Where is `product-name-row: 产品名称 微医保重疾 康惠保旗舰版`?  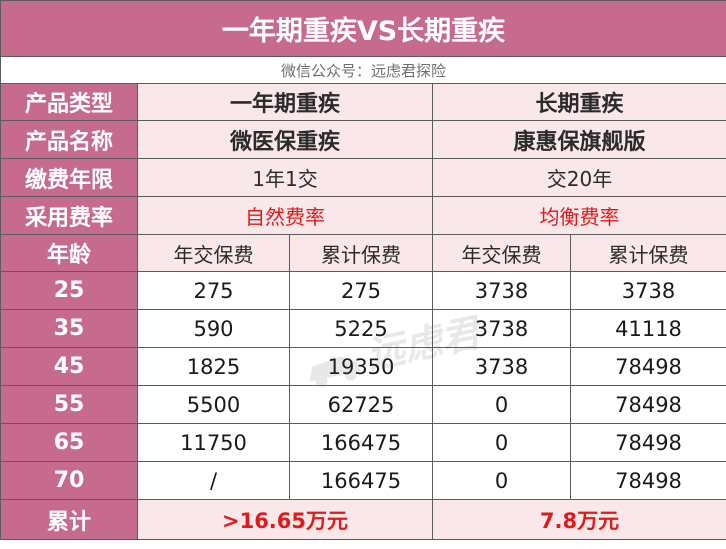 product-name-row: 产品名称 微医保重疾 康惠保旗舰版 is located at coordinates (363, 139).